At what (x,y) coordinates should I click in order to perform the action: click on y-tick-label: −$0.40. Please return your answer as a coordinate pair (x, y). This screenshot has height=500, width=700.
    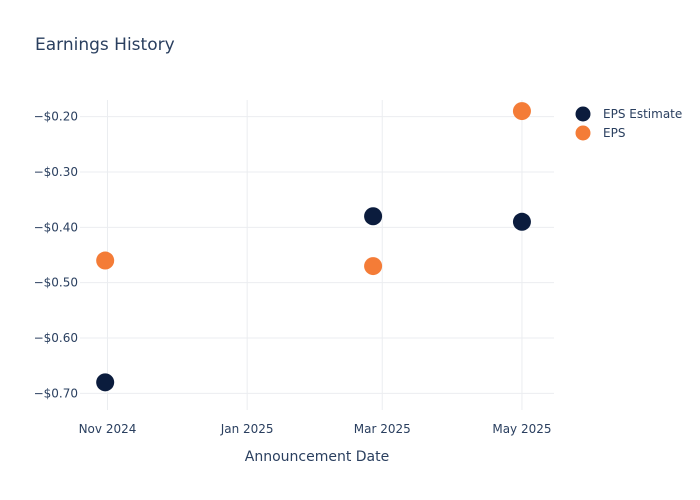
    Looking at the image, I should click on (56, 227).